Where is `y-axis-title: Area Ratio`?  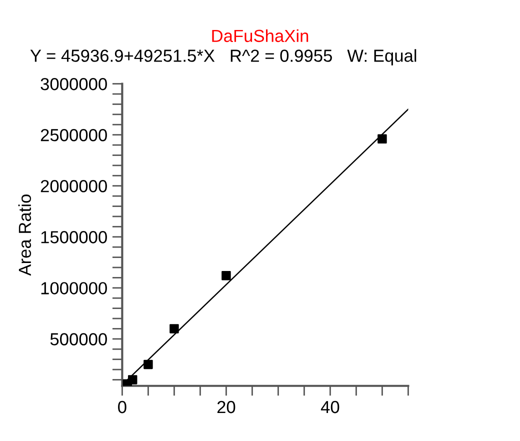
y-axis-title: Area Ratio is located at coordinates (25, 235).